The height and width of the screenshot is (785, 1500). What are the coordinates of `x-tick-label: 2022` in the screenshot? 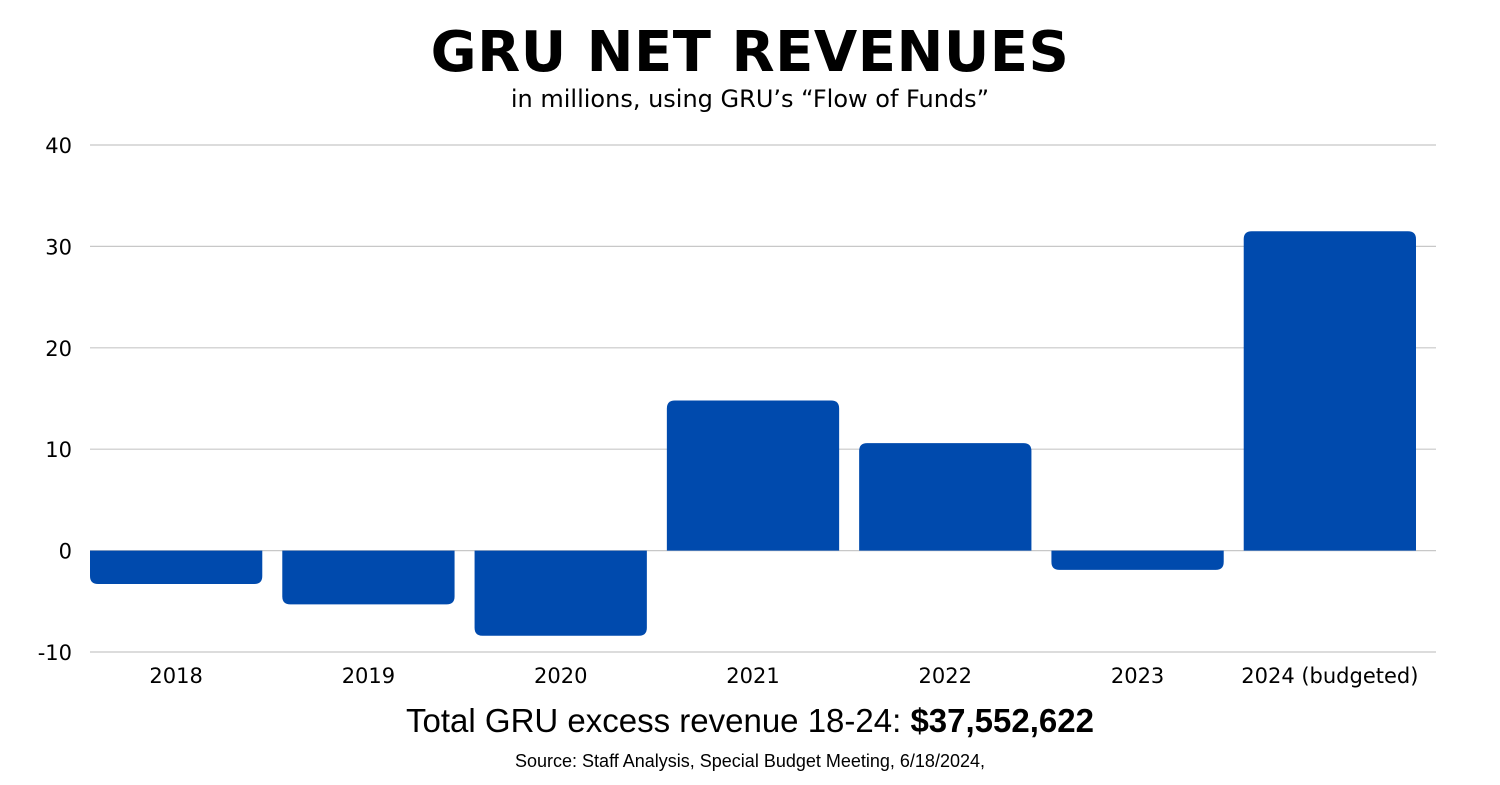 It's located at (945, 676).